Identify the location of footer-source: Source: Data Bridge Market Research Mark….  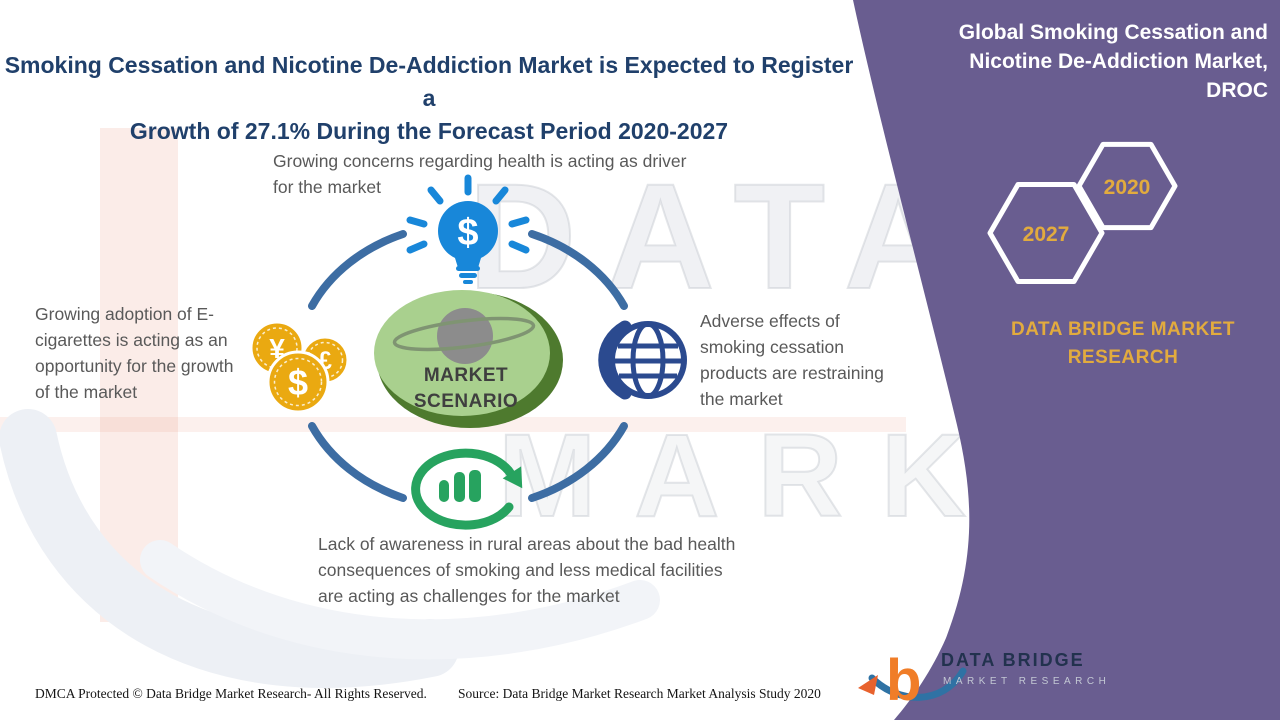
(639, 693).